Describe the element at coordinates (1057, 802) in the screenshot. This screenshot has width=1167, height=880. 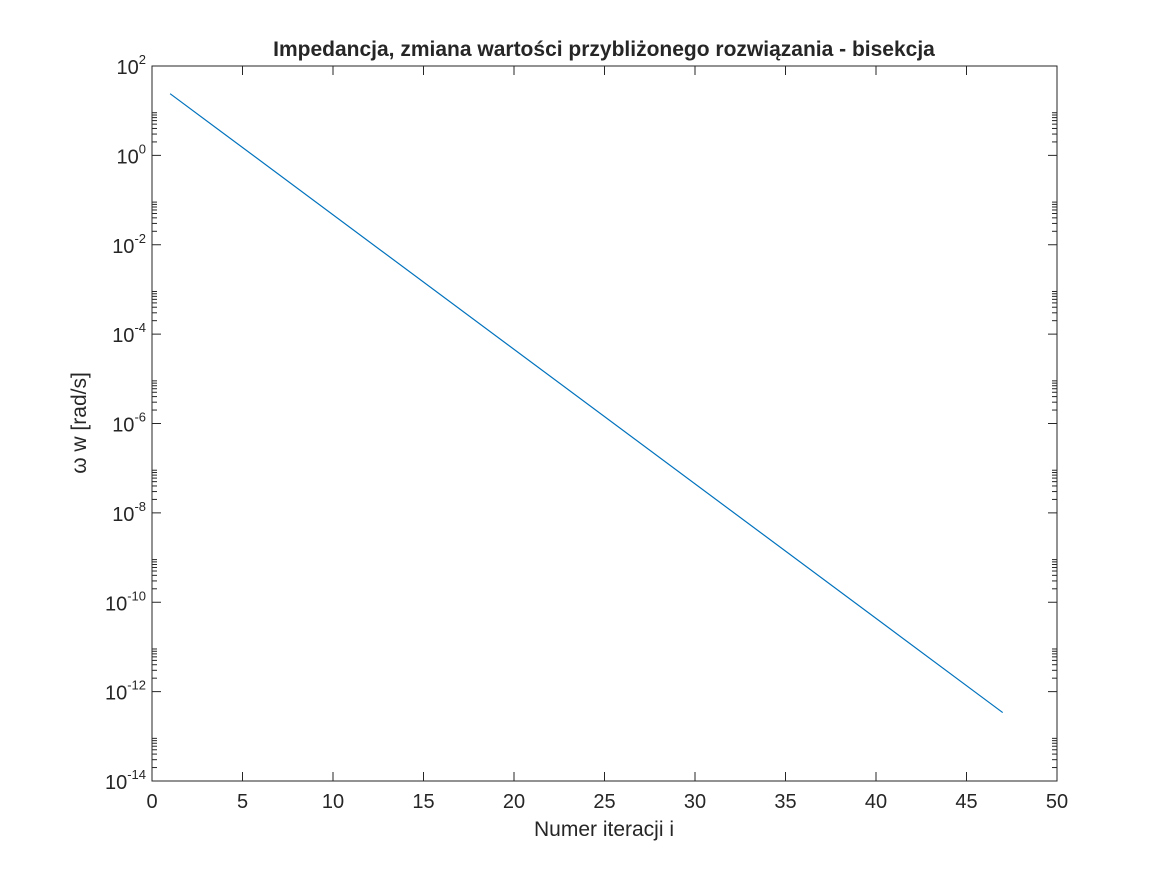
I see `x-tick-label: 50` at that location.